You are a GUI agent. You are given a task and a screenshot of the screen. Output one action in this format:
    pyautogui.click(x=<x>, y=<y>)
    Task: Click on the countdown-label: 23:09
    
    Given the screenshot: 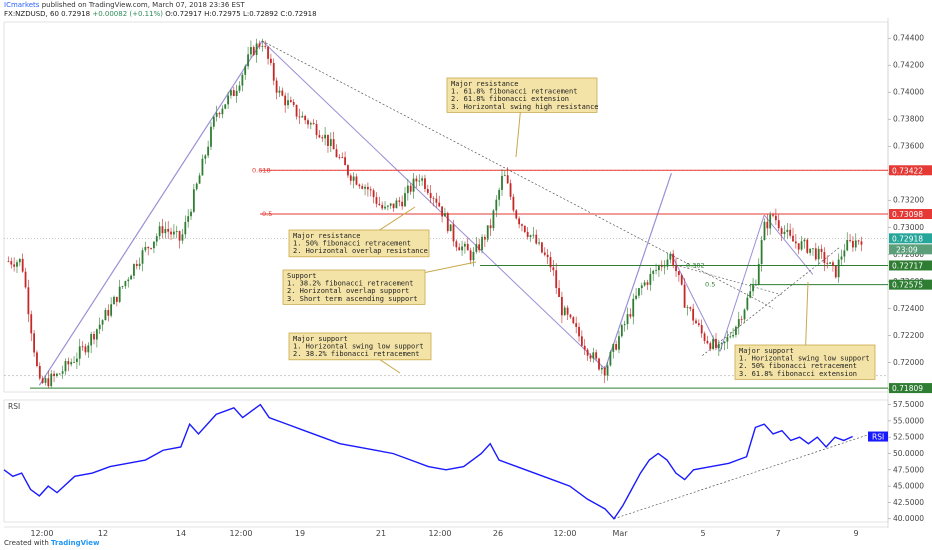 What is the action you would take?
    pyautogui.click(x=907, y=249)
    